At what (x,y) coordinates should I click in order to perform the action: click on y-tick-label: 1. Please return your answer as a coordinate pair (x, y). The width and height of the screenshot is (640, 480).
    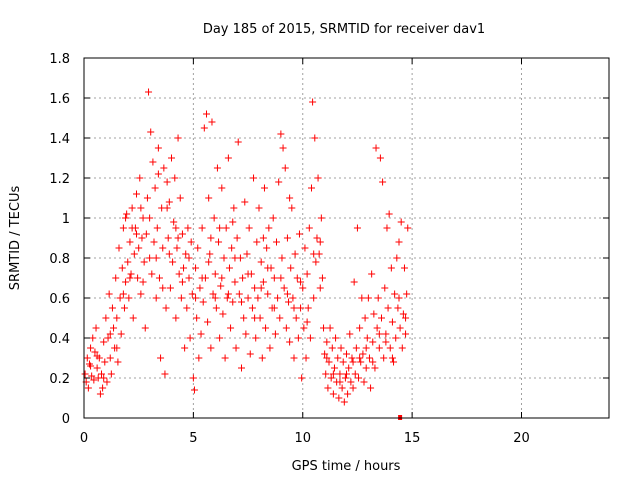
    Looking at the image, I should click on (66, 219).